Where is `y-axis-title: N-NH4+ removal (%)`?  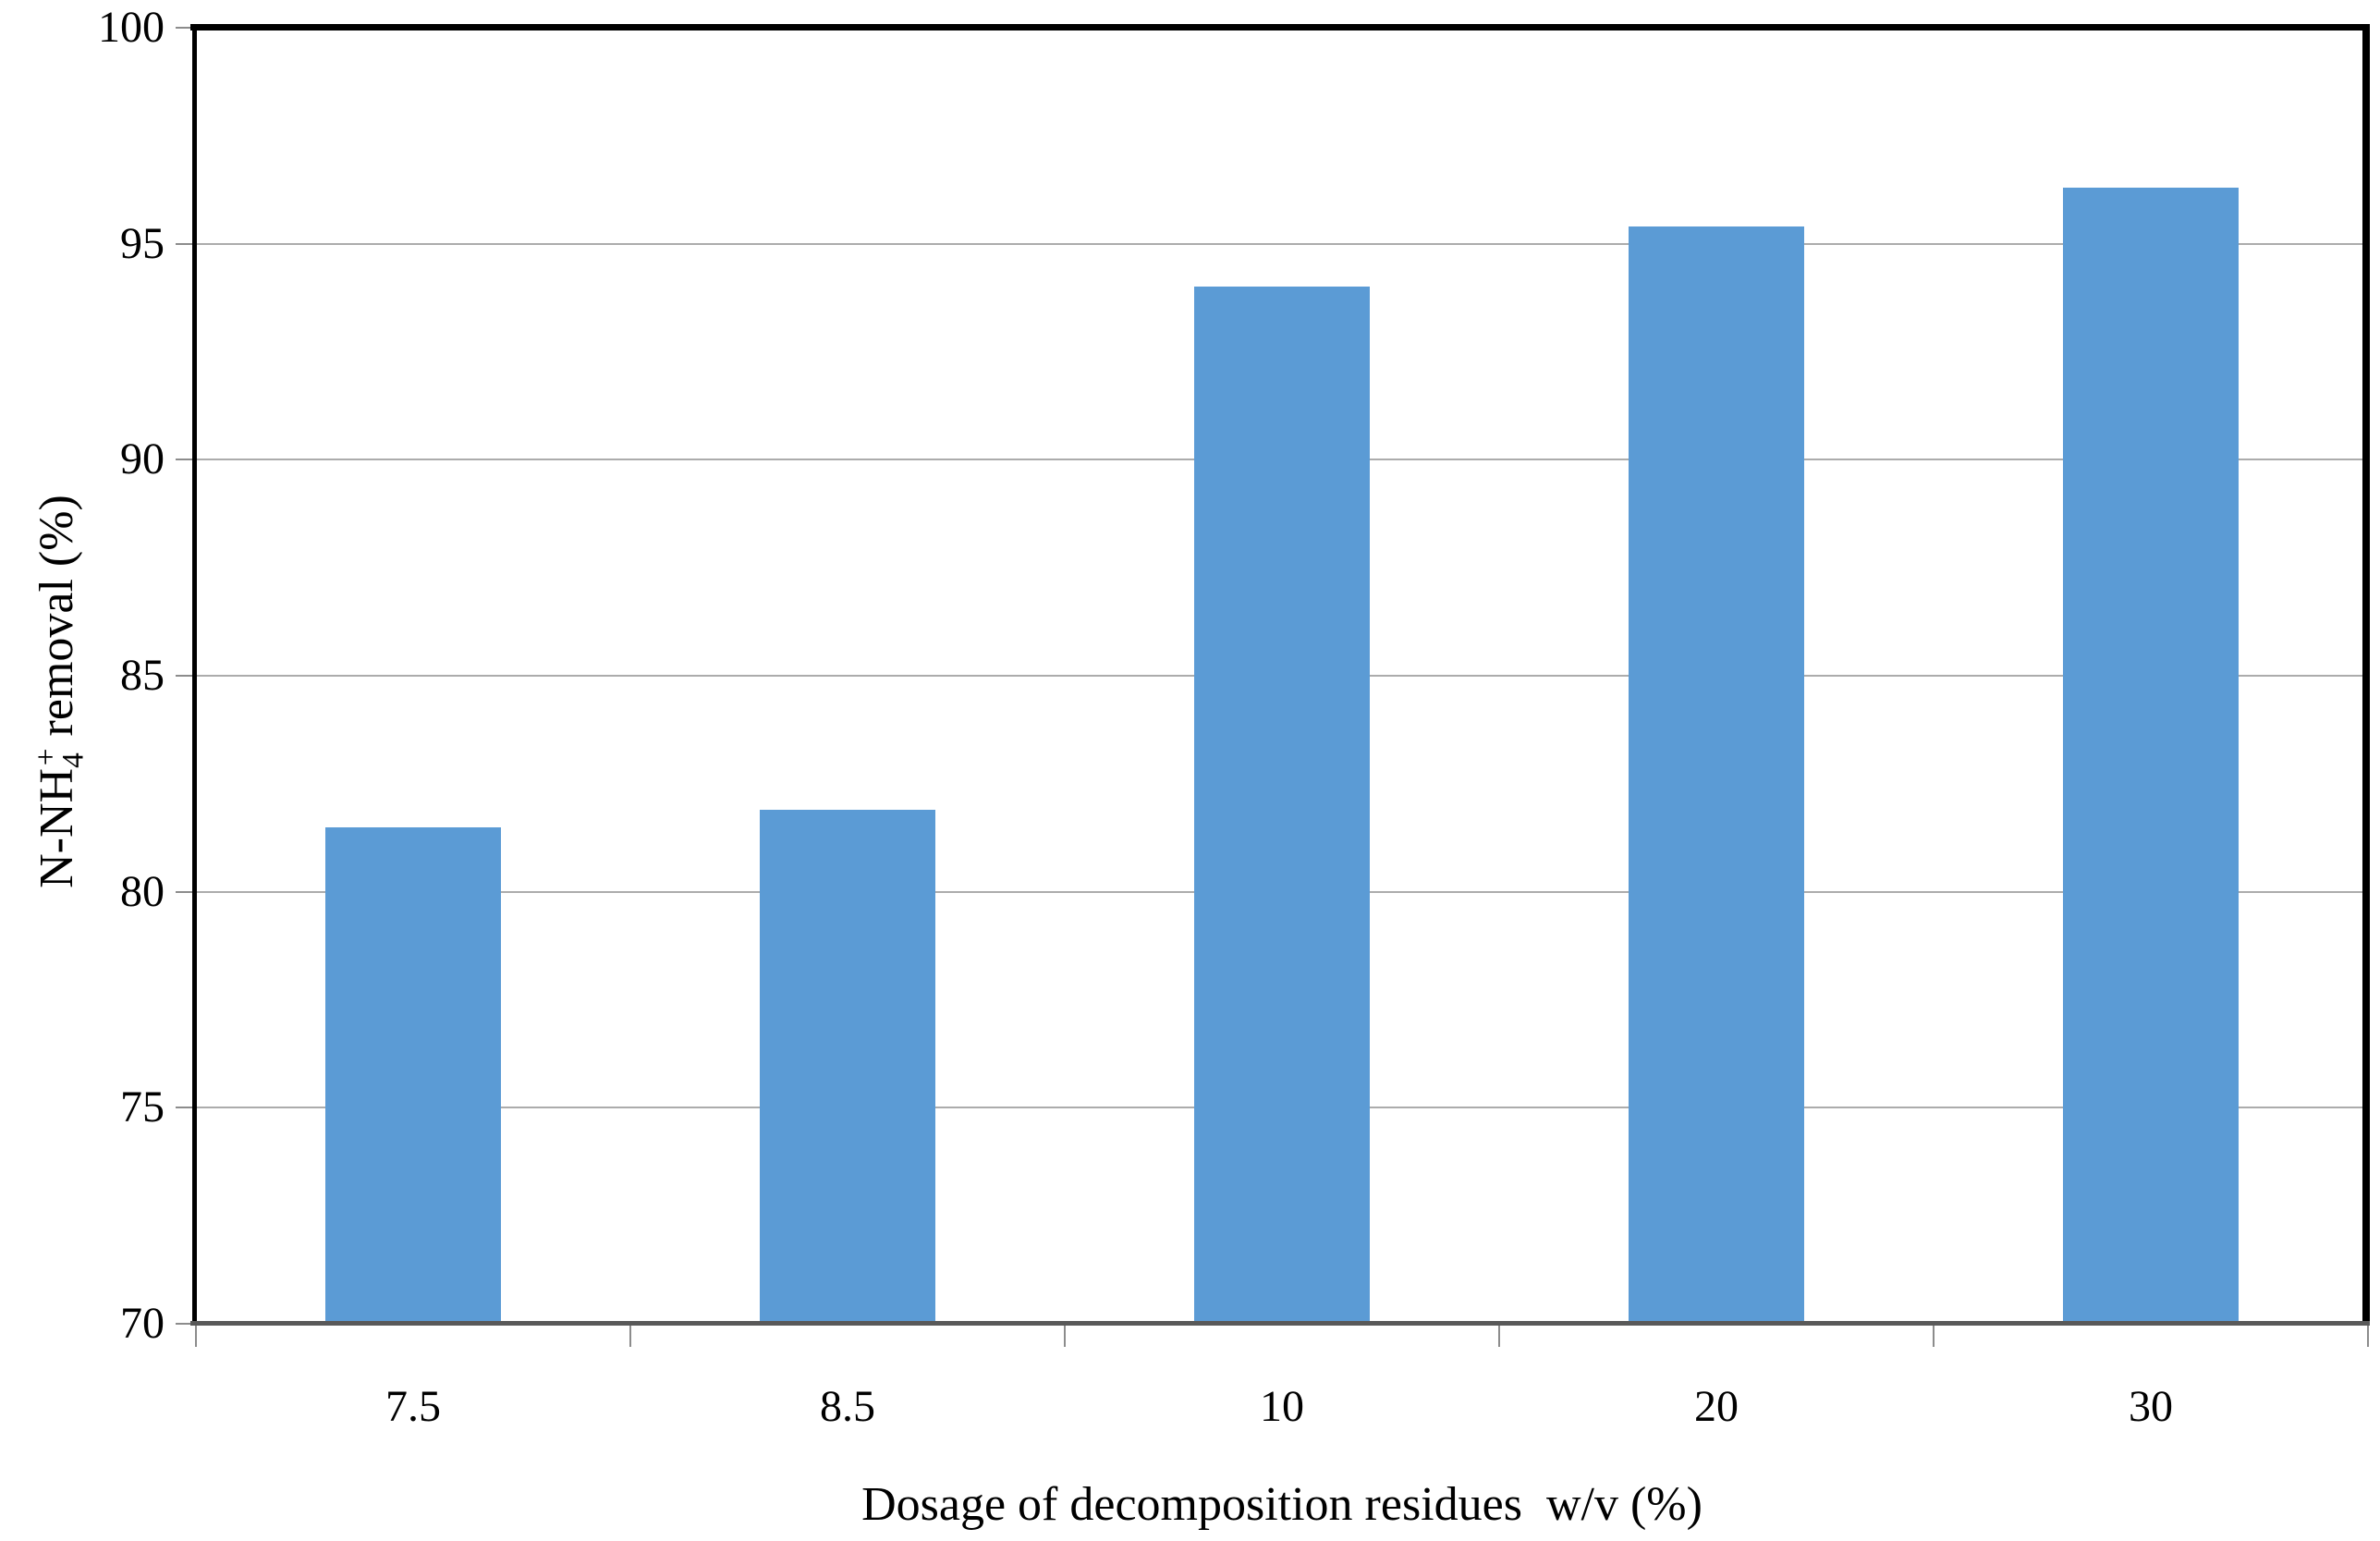 y-axis-title: N-NH4+ removal (%) is located at coordinates (59, 691).